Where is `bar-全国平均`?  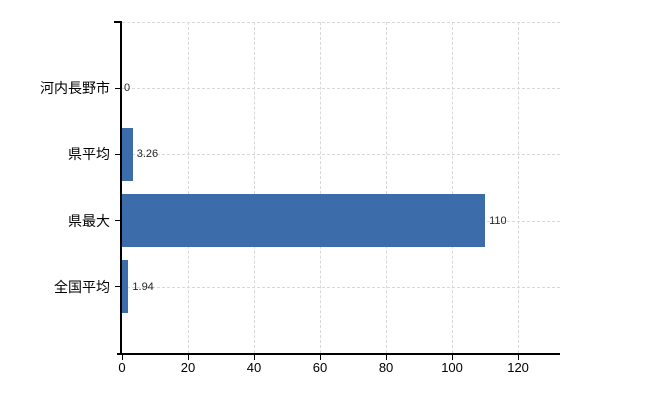
bar-全国平均 is located at coordinates (125, 287).